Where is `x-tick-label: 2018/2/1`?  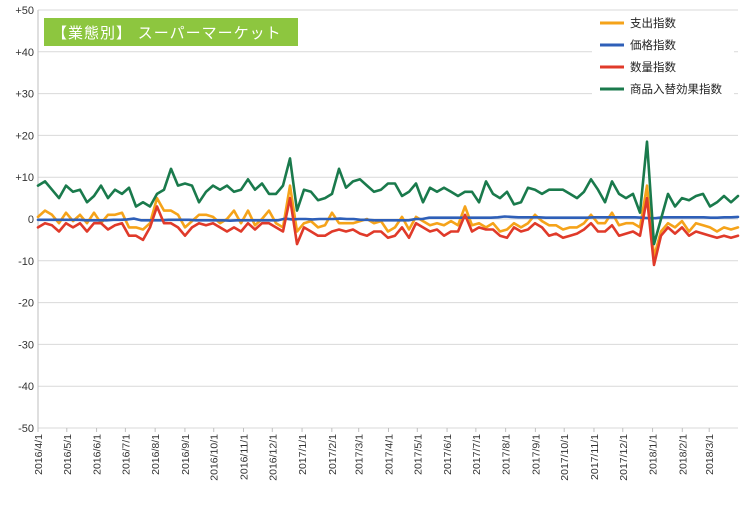
x-tick-label: 2018/2/1 is located at coordinates (683, 454).